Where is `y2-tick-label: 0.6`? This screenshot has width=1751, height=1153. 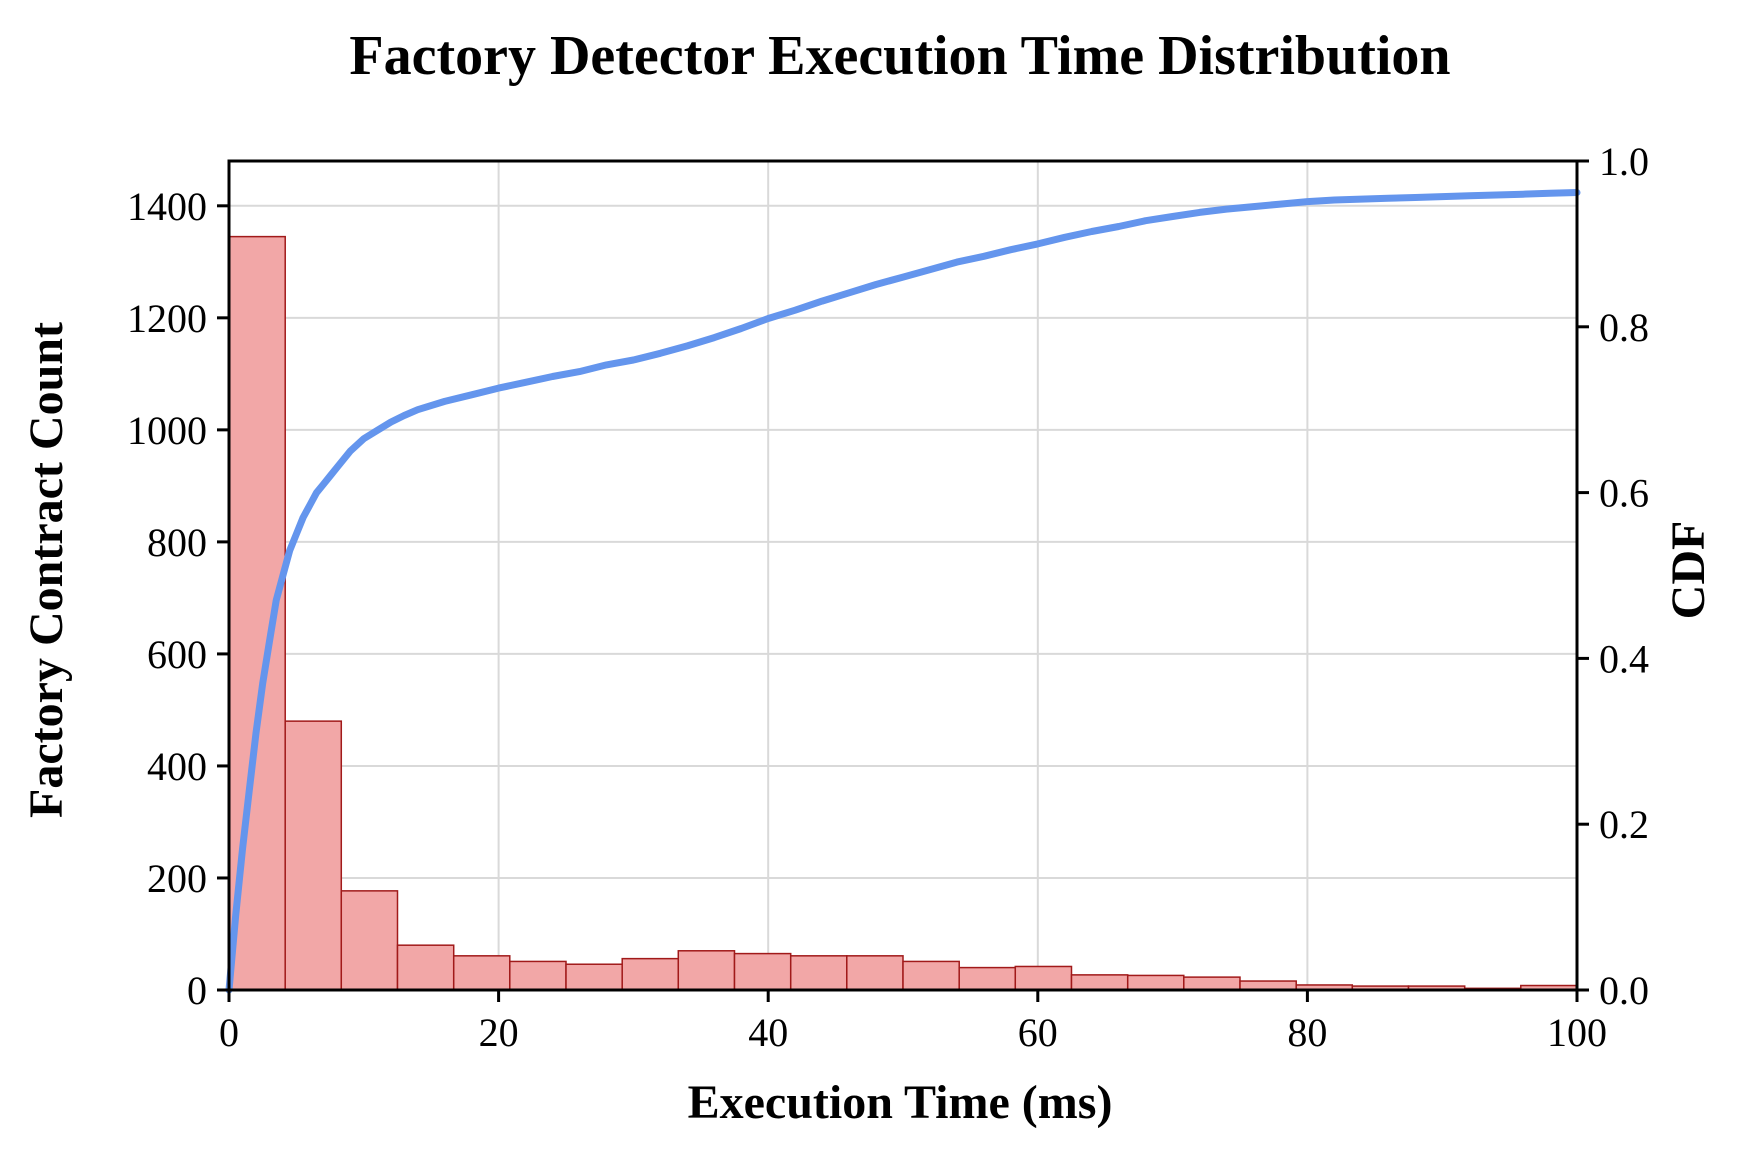 y2-tick-label: 0.6 is located at coordinates (1624, 493).